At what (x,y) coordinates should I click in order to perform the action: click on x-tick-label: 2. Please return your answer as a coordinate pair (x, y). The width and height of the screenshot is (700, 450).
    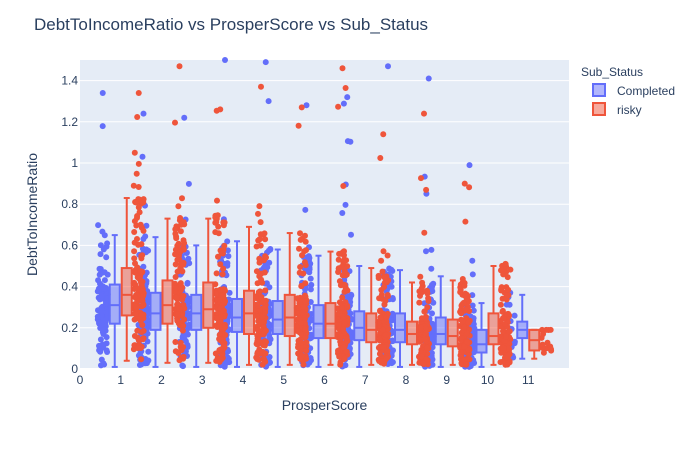
    Looking at the image, I should click on (161, 380).